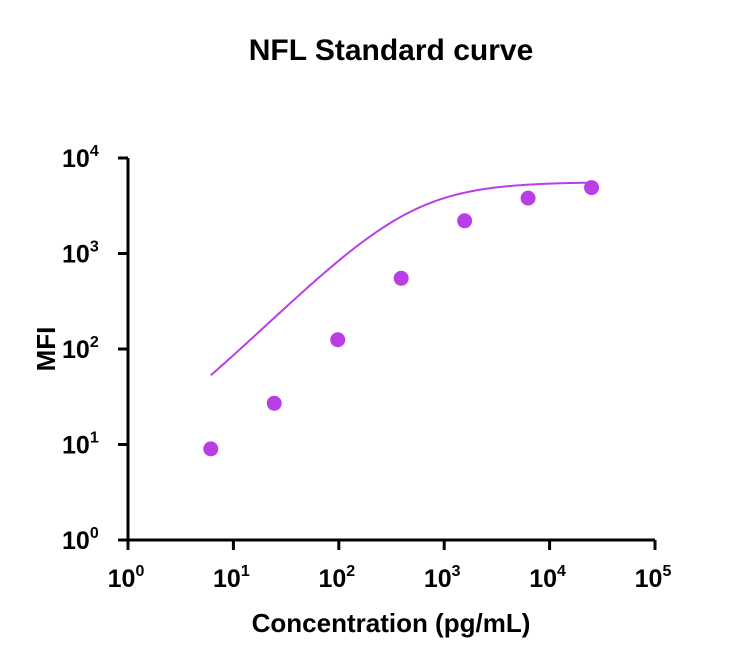 Image resolution: width=746 pixels, height=667 pixels. What do you see at coordinates (80, 540) in the screenshot?
I see `y-tick-label: 10⁰` at bounding box center [80, 540].